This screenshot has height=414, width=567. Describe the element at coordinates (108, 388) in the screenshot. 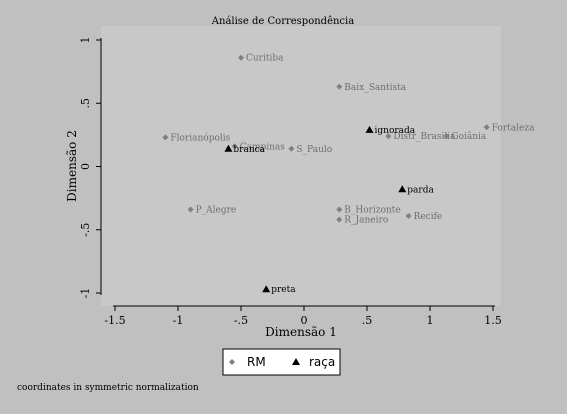

I see `footnote: coordinates in symmetric normalization` at that location.